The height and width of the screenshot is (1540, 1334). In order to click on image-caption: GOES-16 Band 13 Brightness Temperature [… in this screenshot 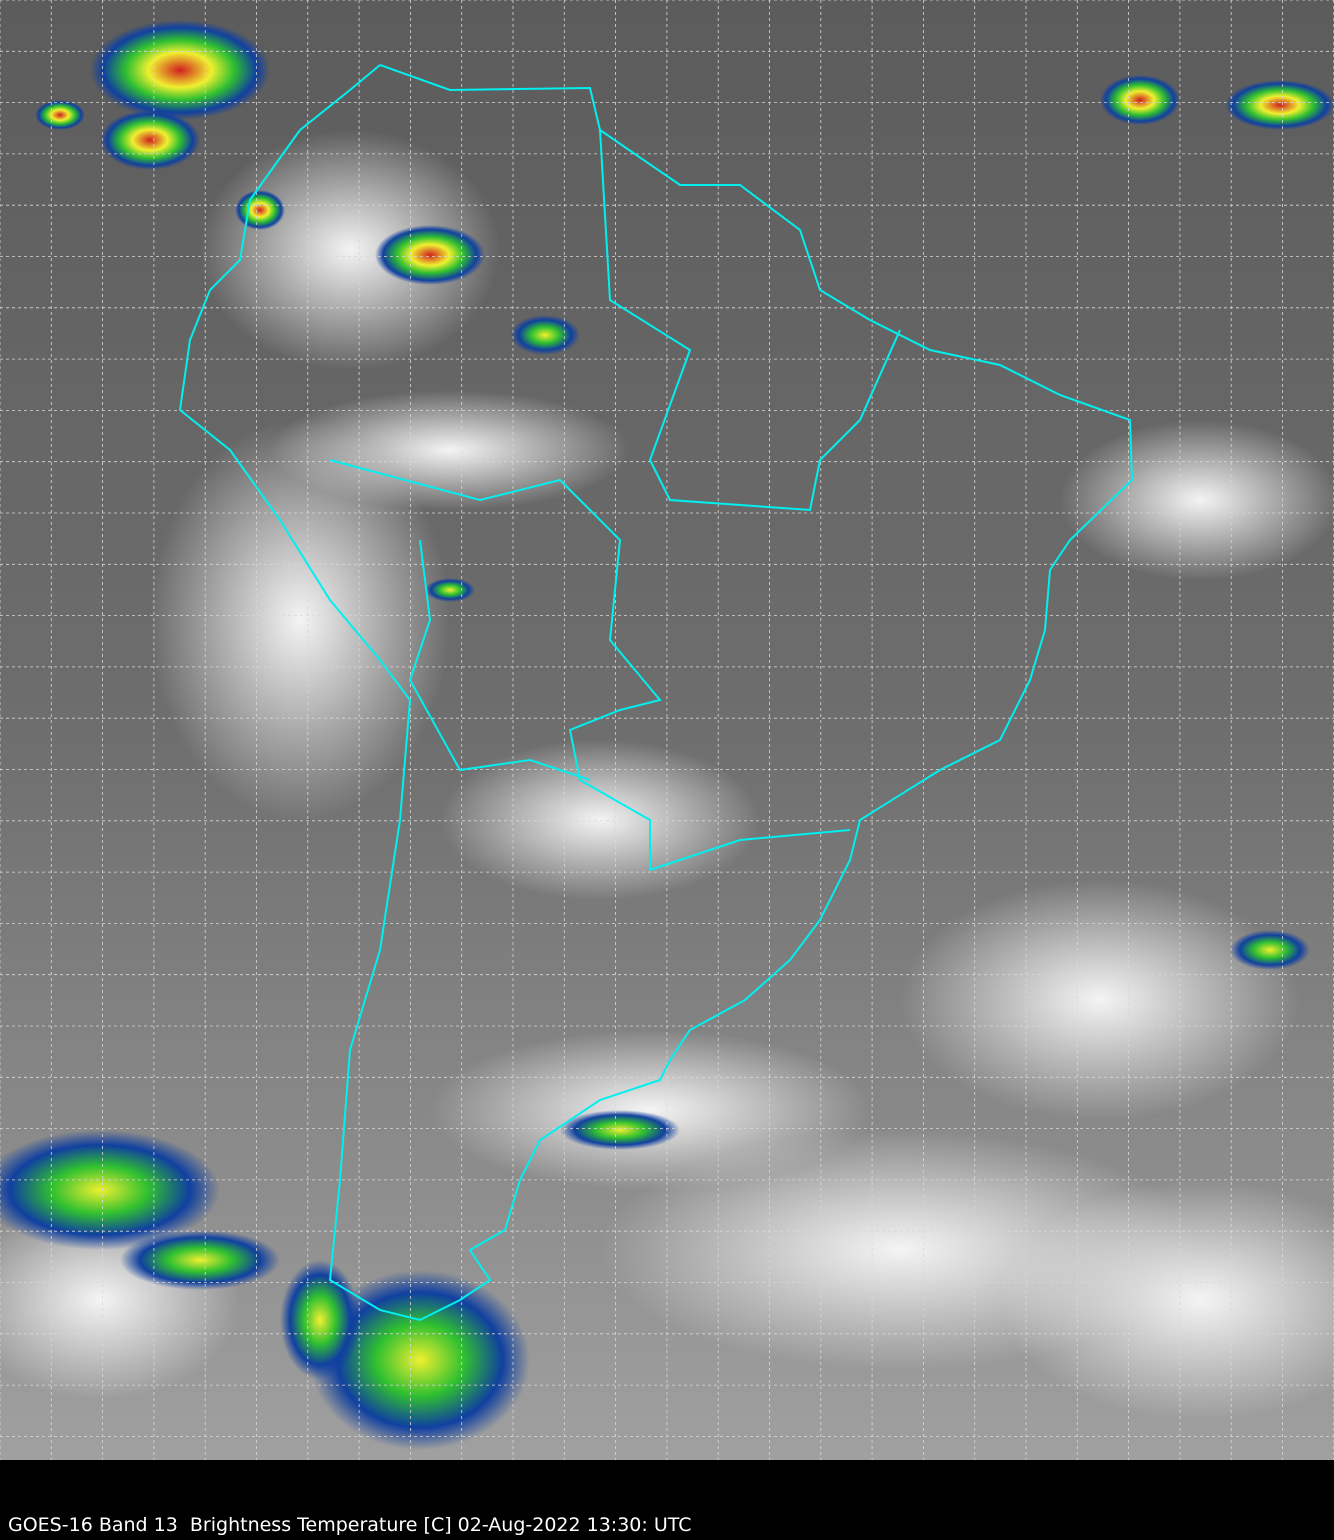, I will do `click(350, 1525)`.